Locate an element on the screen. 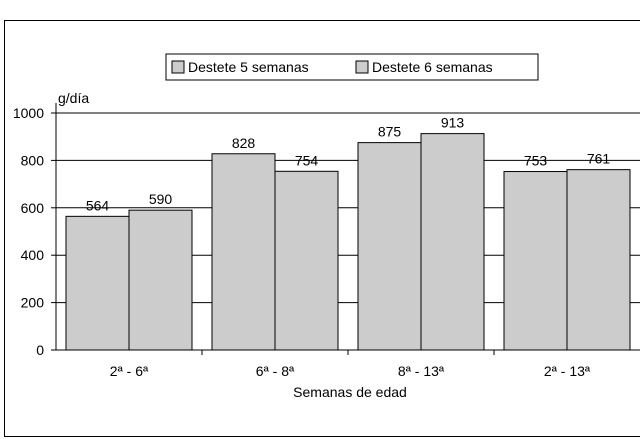 The image size is (640, 439). data-label: 754 is located at coordinates (307, 160).